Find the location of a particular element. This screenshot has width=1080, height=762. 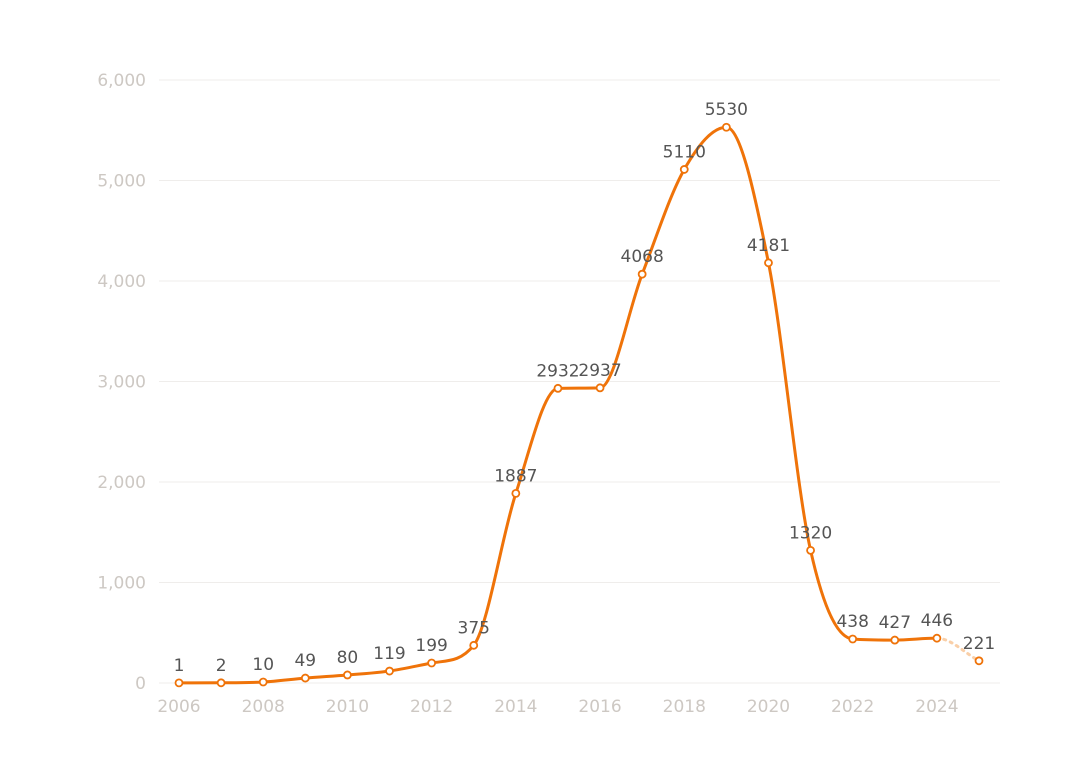

data-label: 119 is located at coordinates (389, 654).